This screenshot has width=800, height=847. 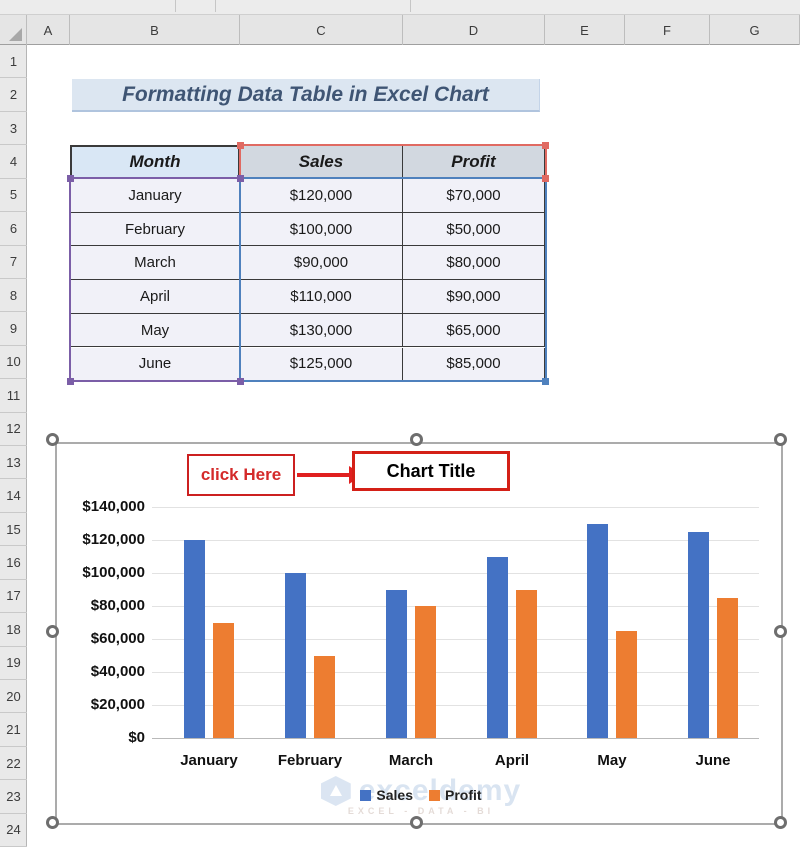 I want to click on bar-sales-may, so click(x=597, y=630).